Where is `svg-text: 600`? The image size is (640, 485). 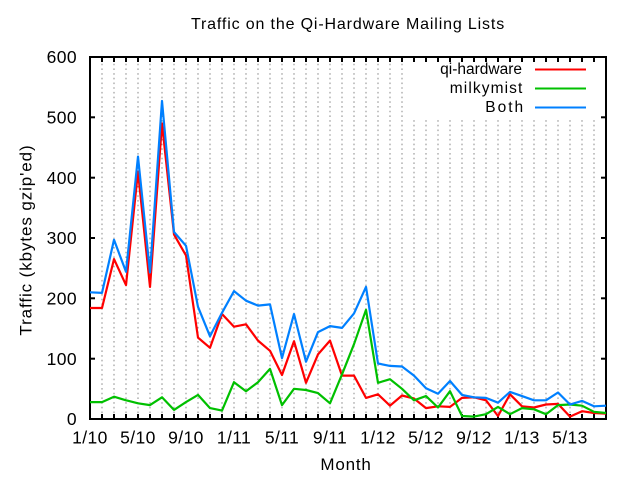 svg-text: 600 is located at coordinates (62, 57).